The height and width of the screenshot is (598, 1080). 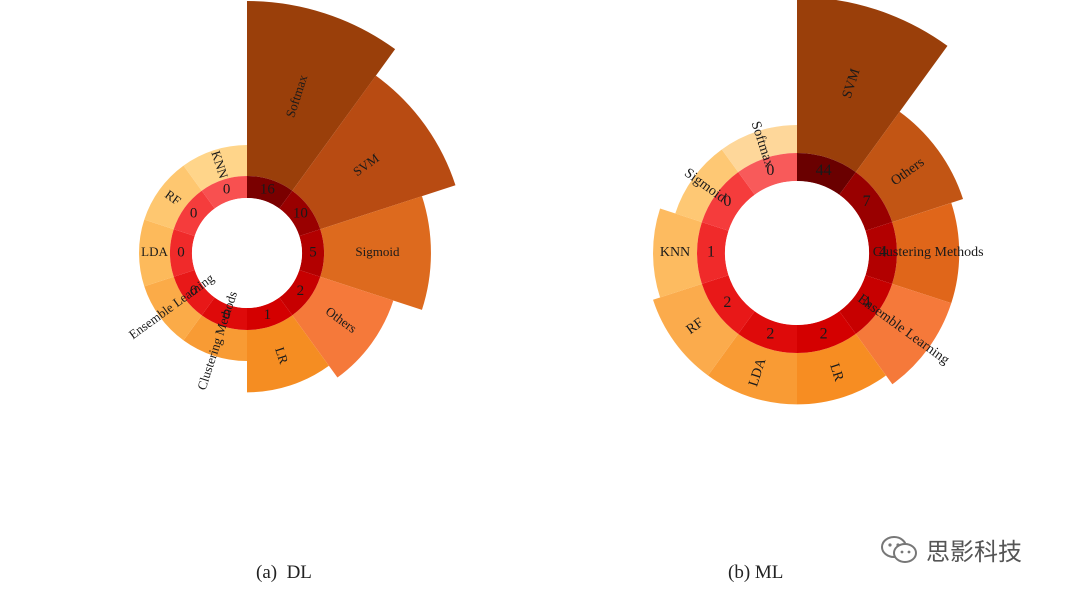 I want to click on value-label-softmax: 16, so click(x=268, y=190).